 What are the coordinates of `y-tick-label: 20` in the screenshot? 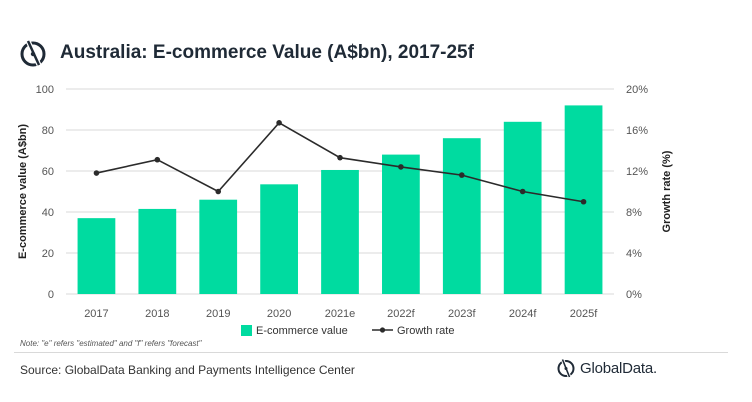 It's located at (48, 254).